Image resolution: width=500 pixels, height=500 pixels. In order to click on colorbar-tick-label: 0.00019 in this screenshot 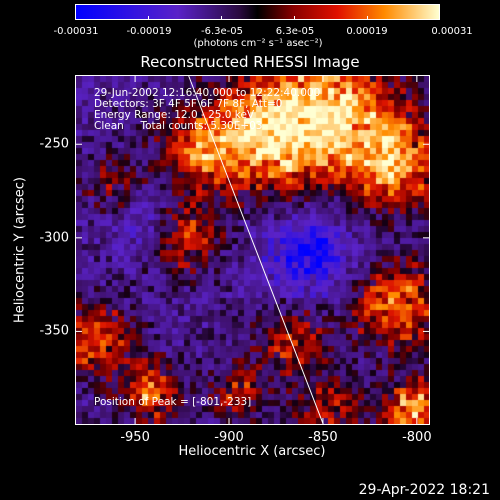, I will do `click(367, 31)`.